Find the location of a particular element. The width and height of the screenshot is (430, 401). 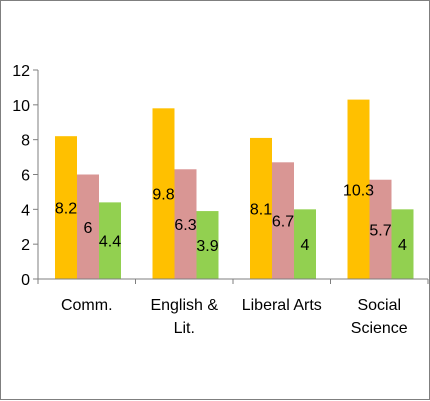

data-label: 6 is located at coordinates (88, 228).